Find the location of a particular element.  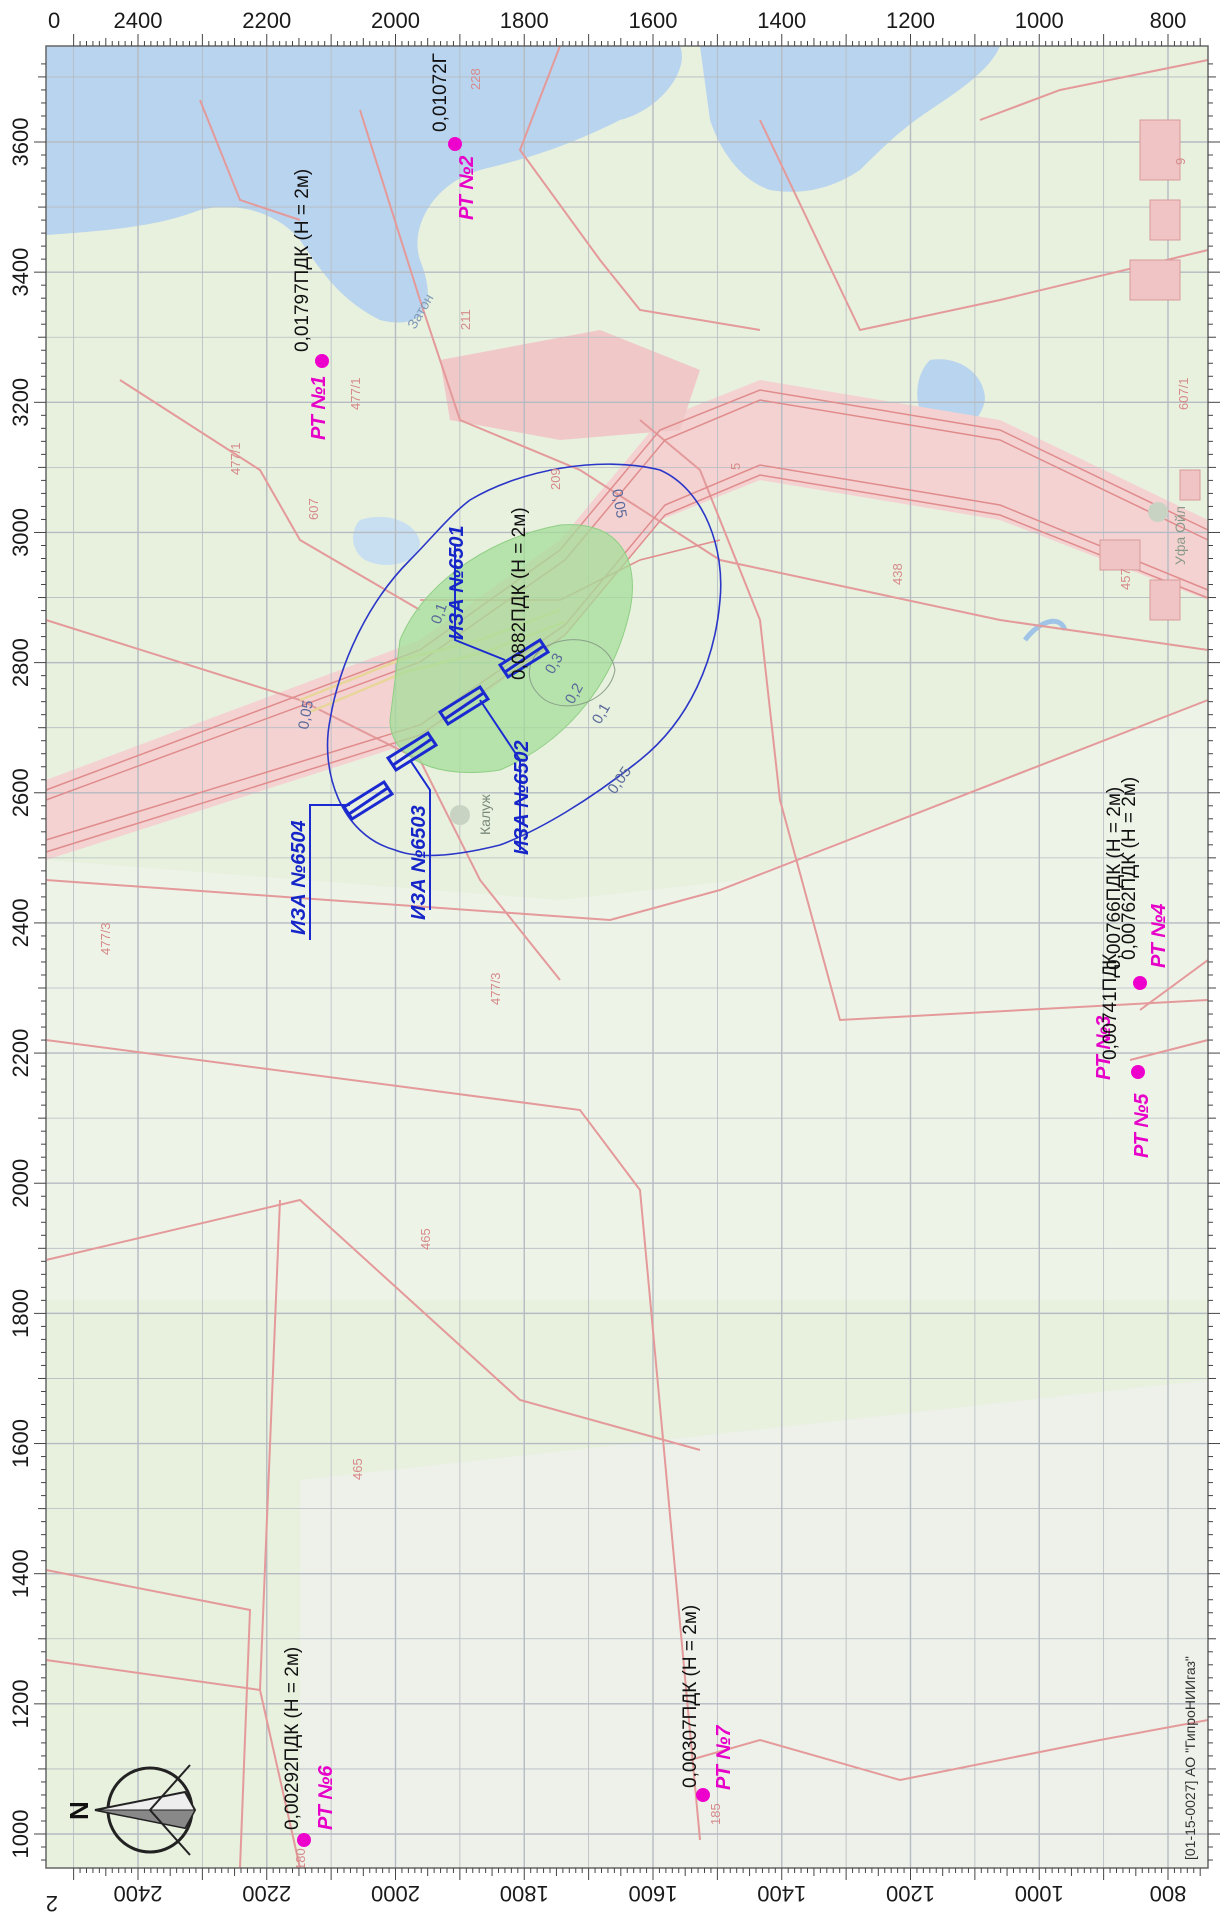

center-max-value: 0,0882ПДК (Н = 2м) is located at coordinates (519, 593).